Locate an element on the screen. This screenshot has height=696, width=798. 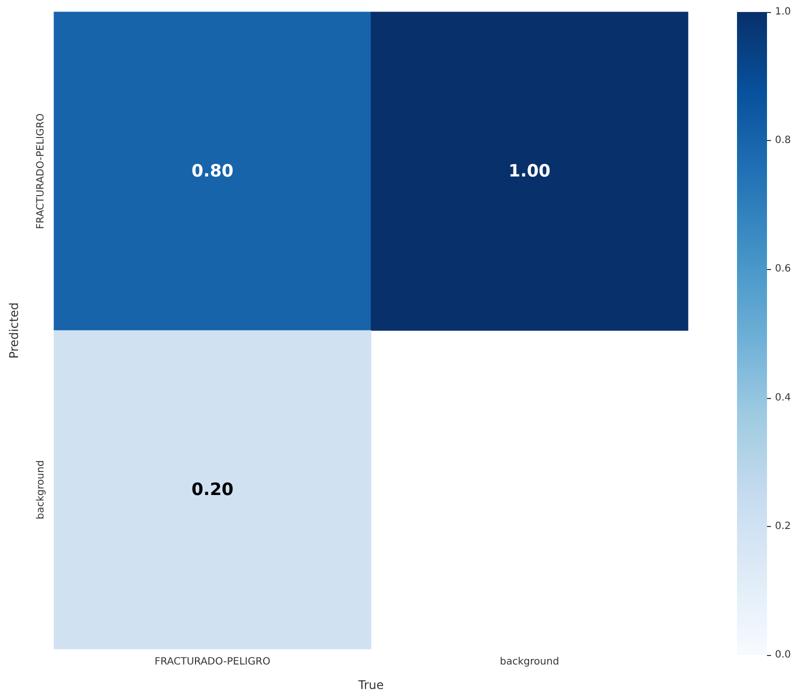
y-axis-title: Predicted is located at coordinates (14, 330).